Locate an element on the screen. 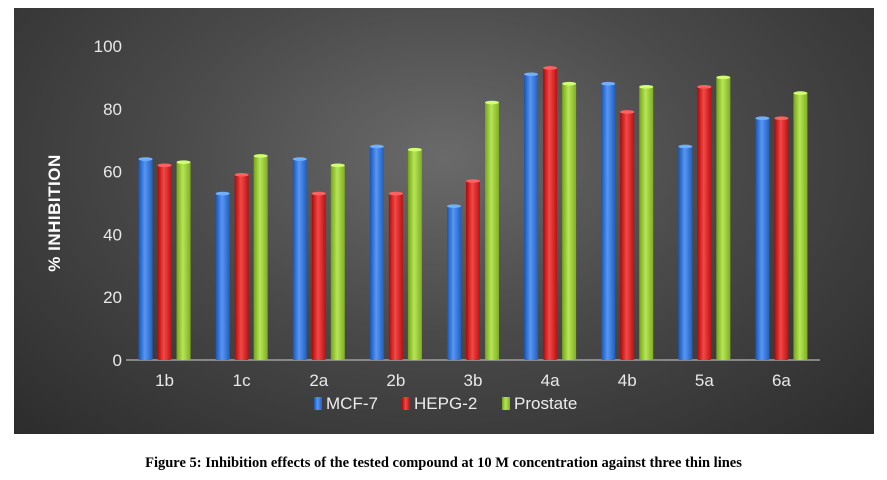 This screenshot has width=887, height=480. legend-label: Prostate is located at coordinates (545, 403).